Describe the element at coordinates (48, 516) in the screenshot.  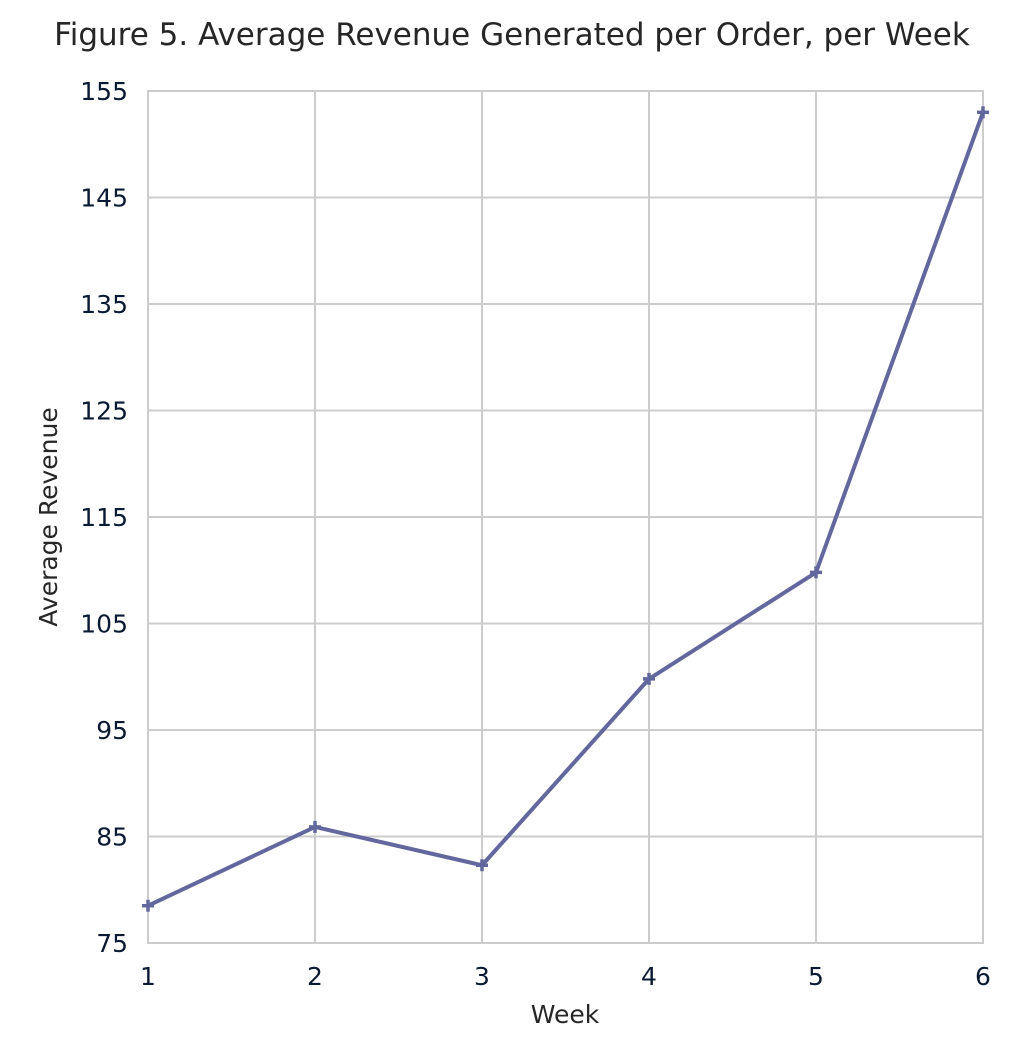
I see `y-axis-label: Average Revenue` at that location.